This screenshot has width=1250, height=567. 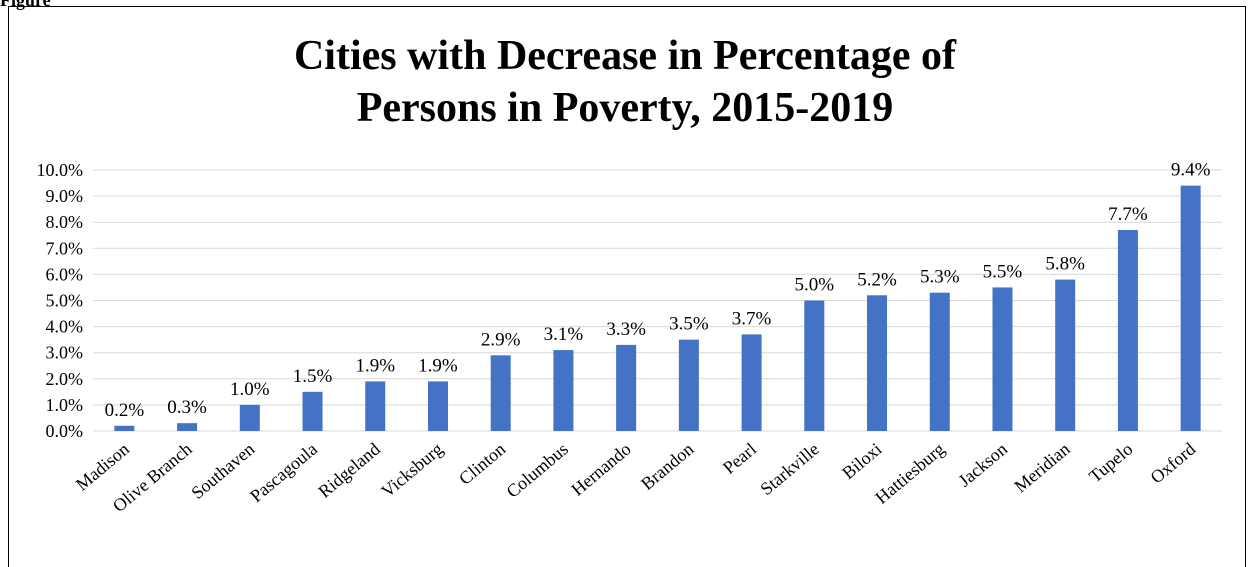 What do you see at coordinates (187, 407) in the screenshot?
I see `data-label: 0.3%` at bounding box center [187, 407].